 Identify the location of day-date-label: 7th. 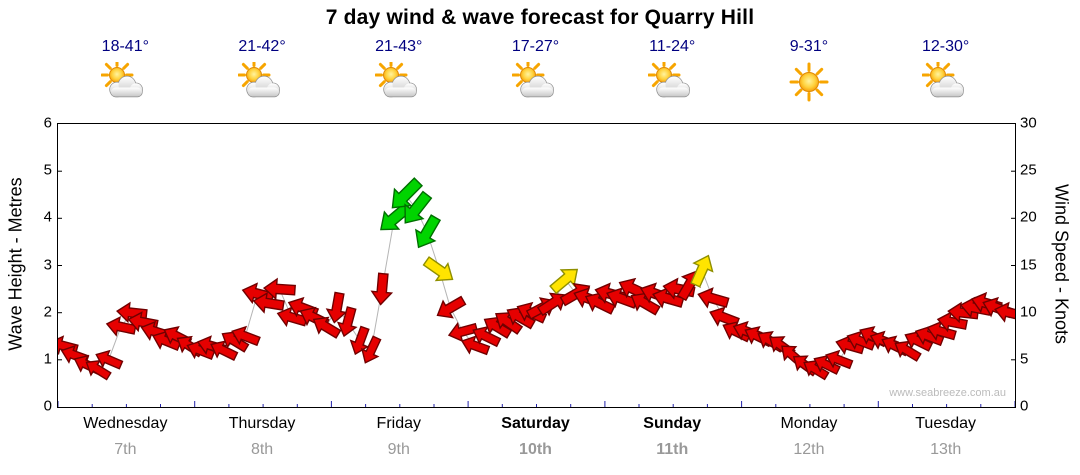
(125, 449).